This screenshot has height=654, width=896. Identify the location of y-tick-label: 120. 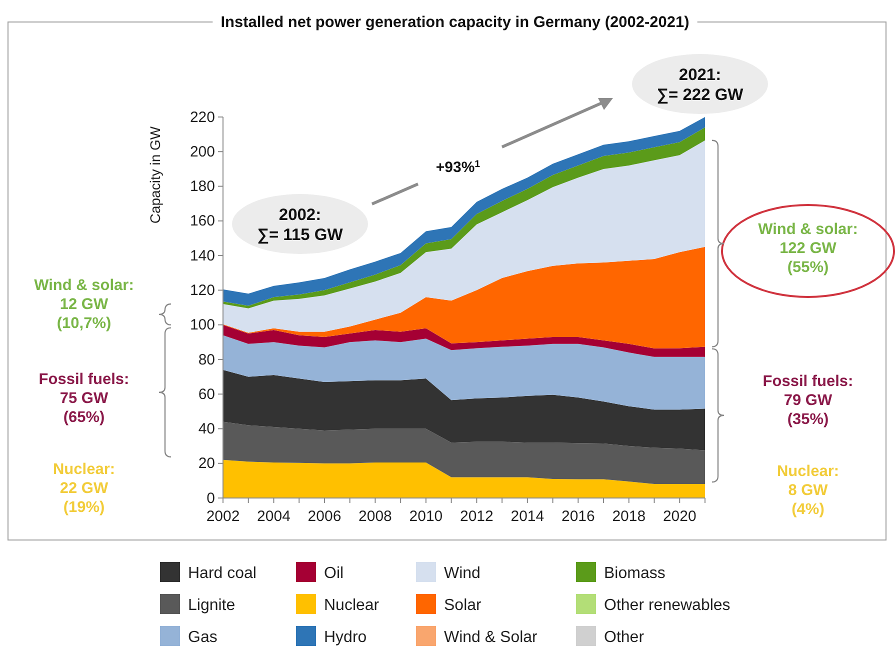
(202, 290).